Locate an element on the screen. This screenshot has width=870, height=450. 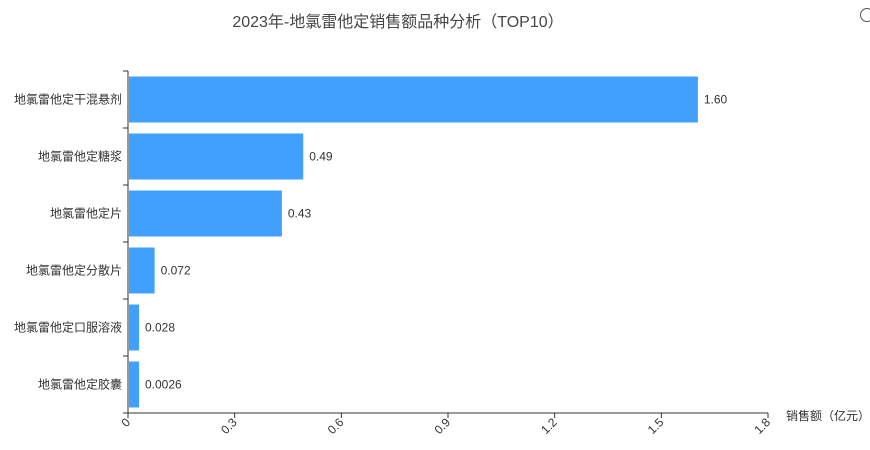
x-tick-label: 0.6 is located at coordinates (336, 426).